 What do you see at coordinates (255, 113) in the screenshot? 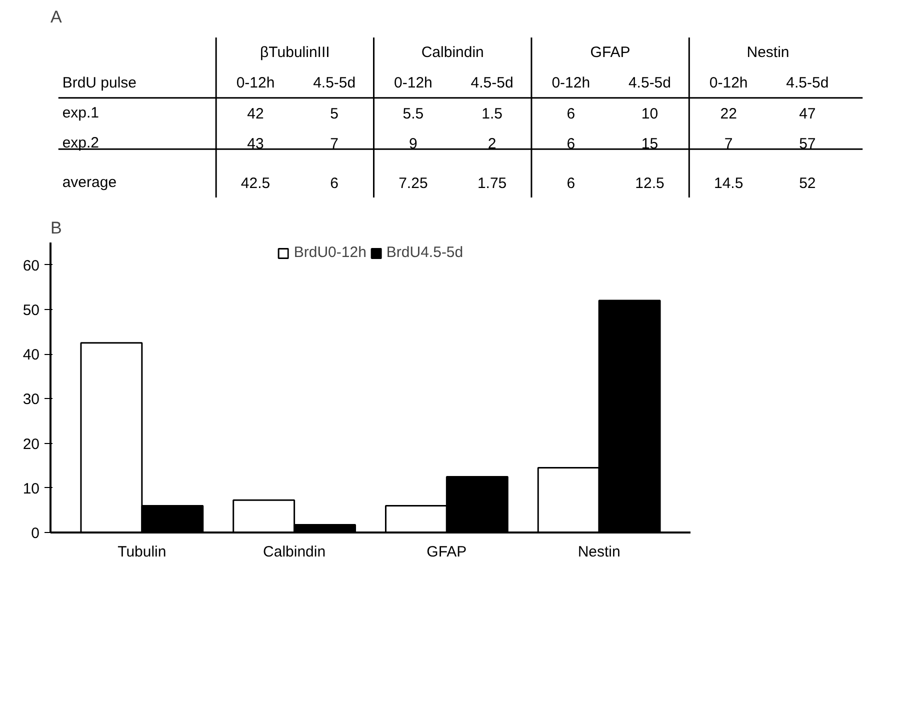
I see `data-label: 42` at bounding box center [255, 113].